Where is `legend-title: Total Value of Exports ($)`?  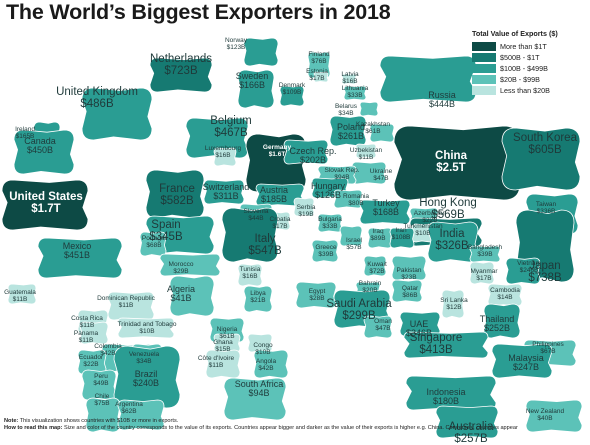 legend-title: Total Value of Exports ($) is located at coordinates (515, 33).